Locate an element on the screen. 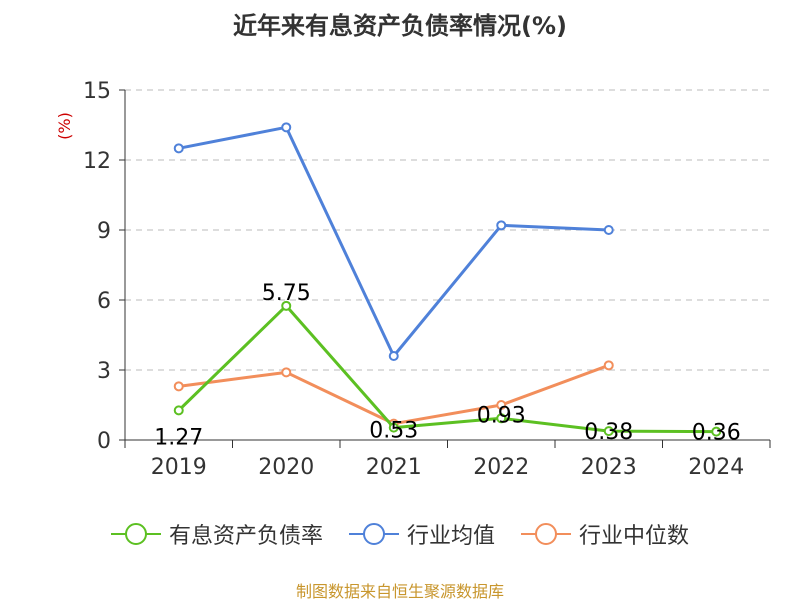  data-label: 0.36 is located at coordinates (716, 433).